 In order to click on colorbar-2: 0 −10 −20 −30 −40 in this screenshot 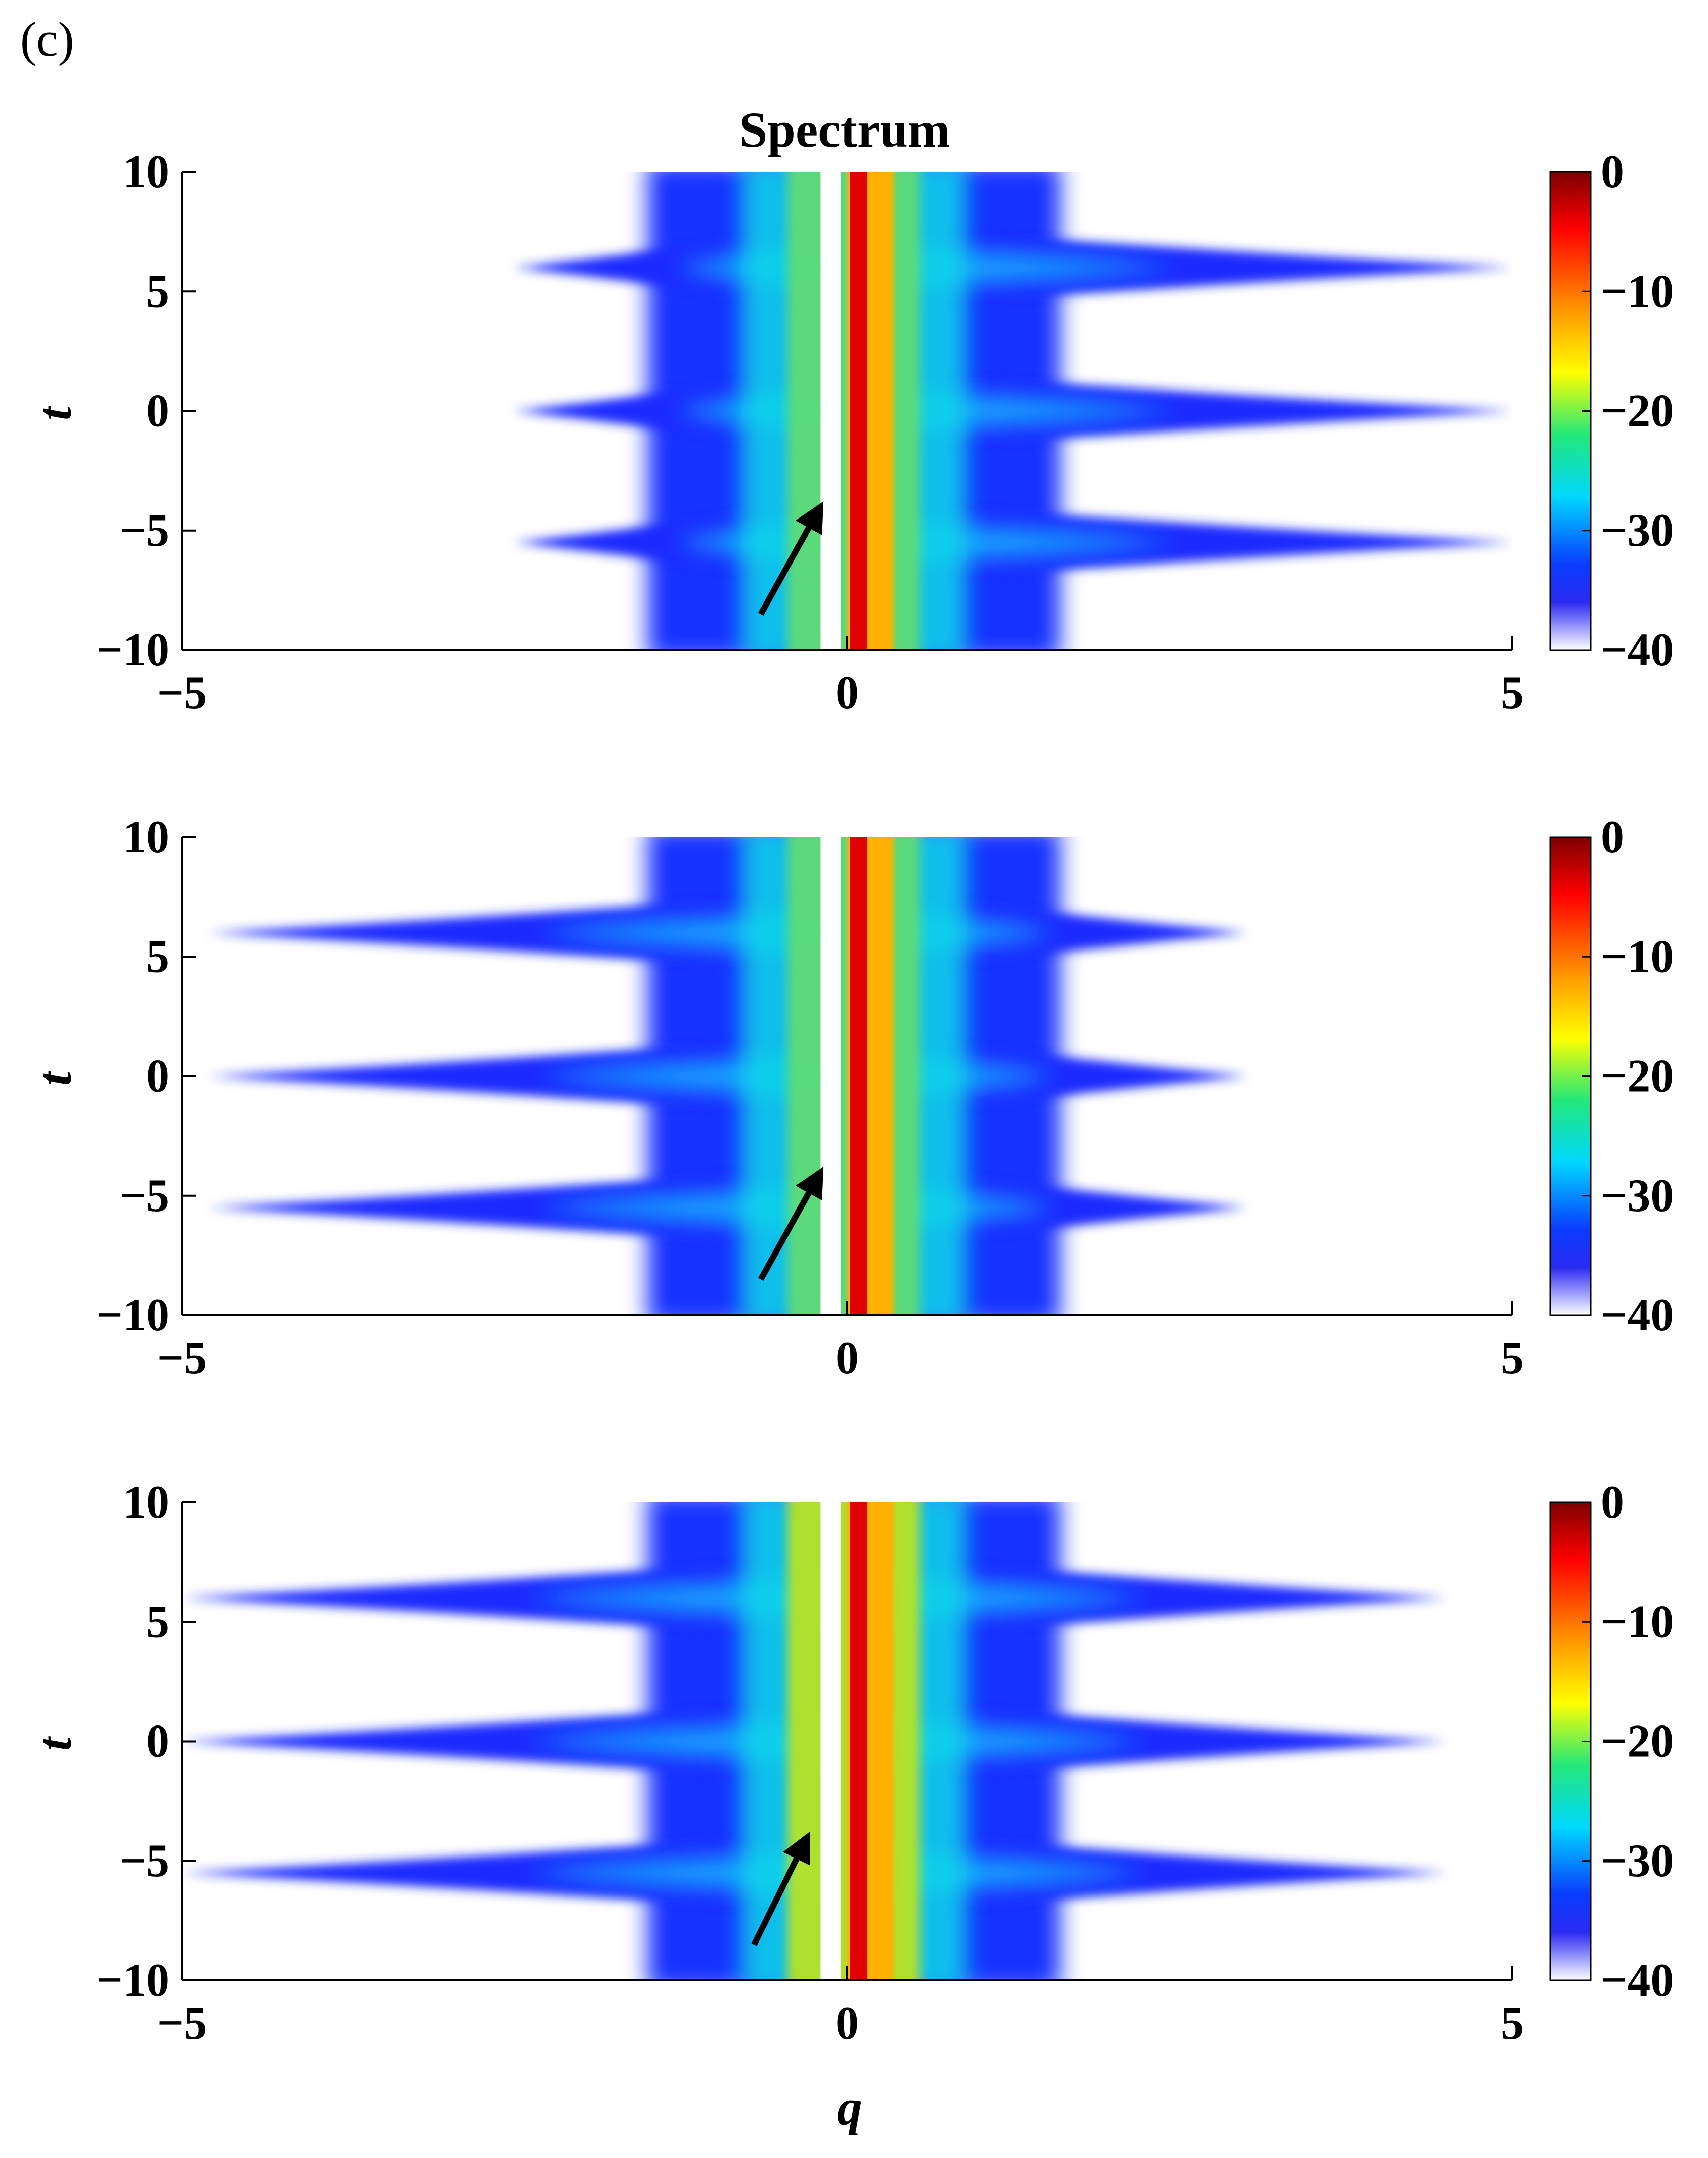, I will do `click(1611, 1076)`.